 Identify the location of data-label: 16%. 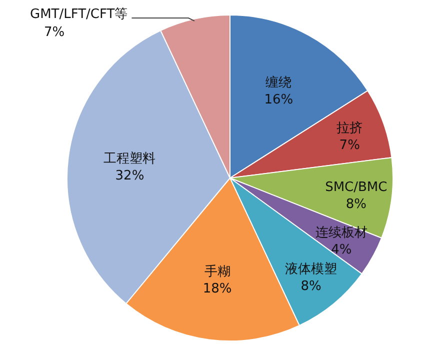
(279, 100).